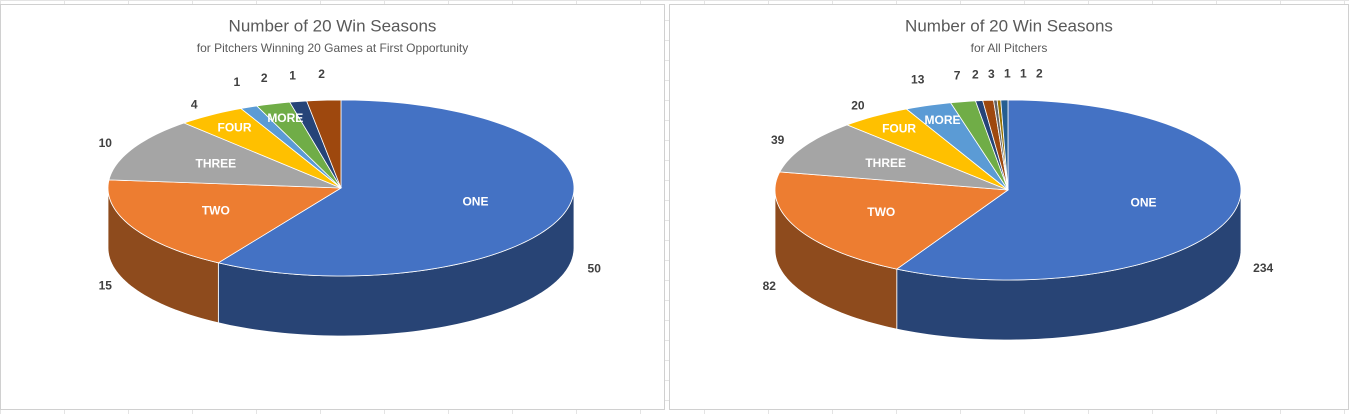 Image resolution: width=1349 pixels, height=414 pixels. I want to click on data-label: 50, so click(595, 268).